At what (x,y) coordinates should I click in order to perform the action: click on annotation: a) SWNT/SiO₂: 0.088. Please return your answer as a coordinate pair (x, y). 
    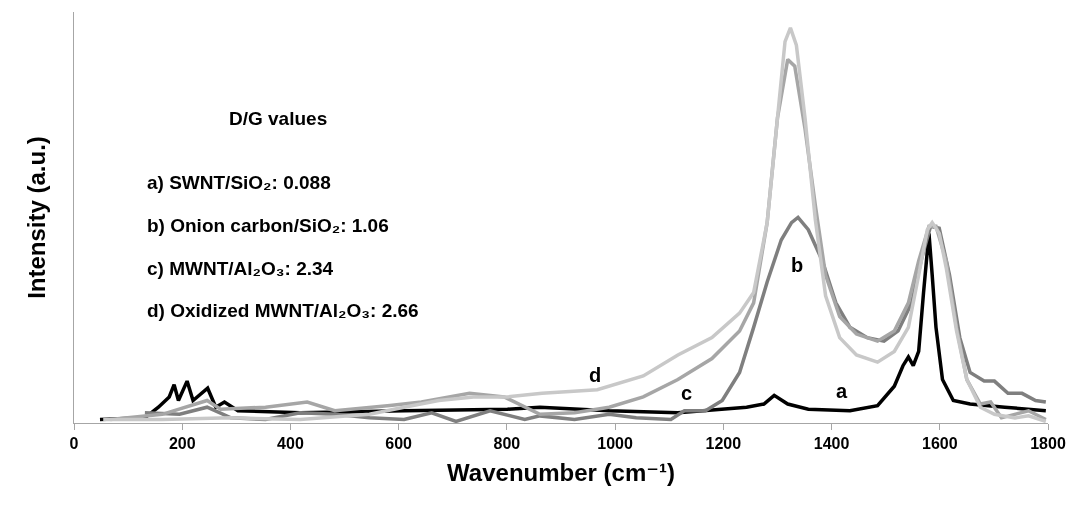
    Looking at the image, I should click on (239, 182).